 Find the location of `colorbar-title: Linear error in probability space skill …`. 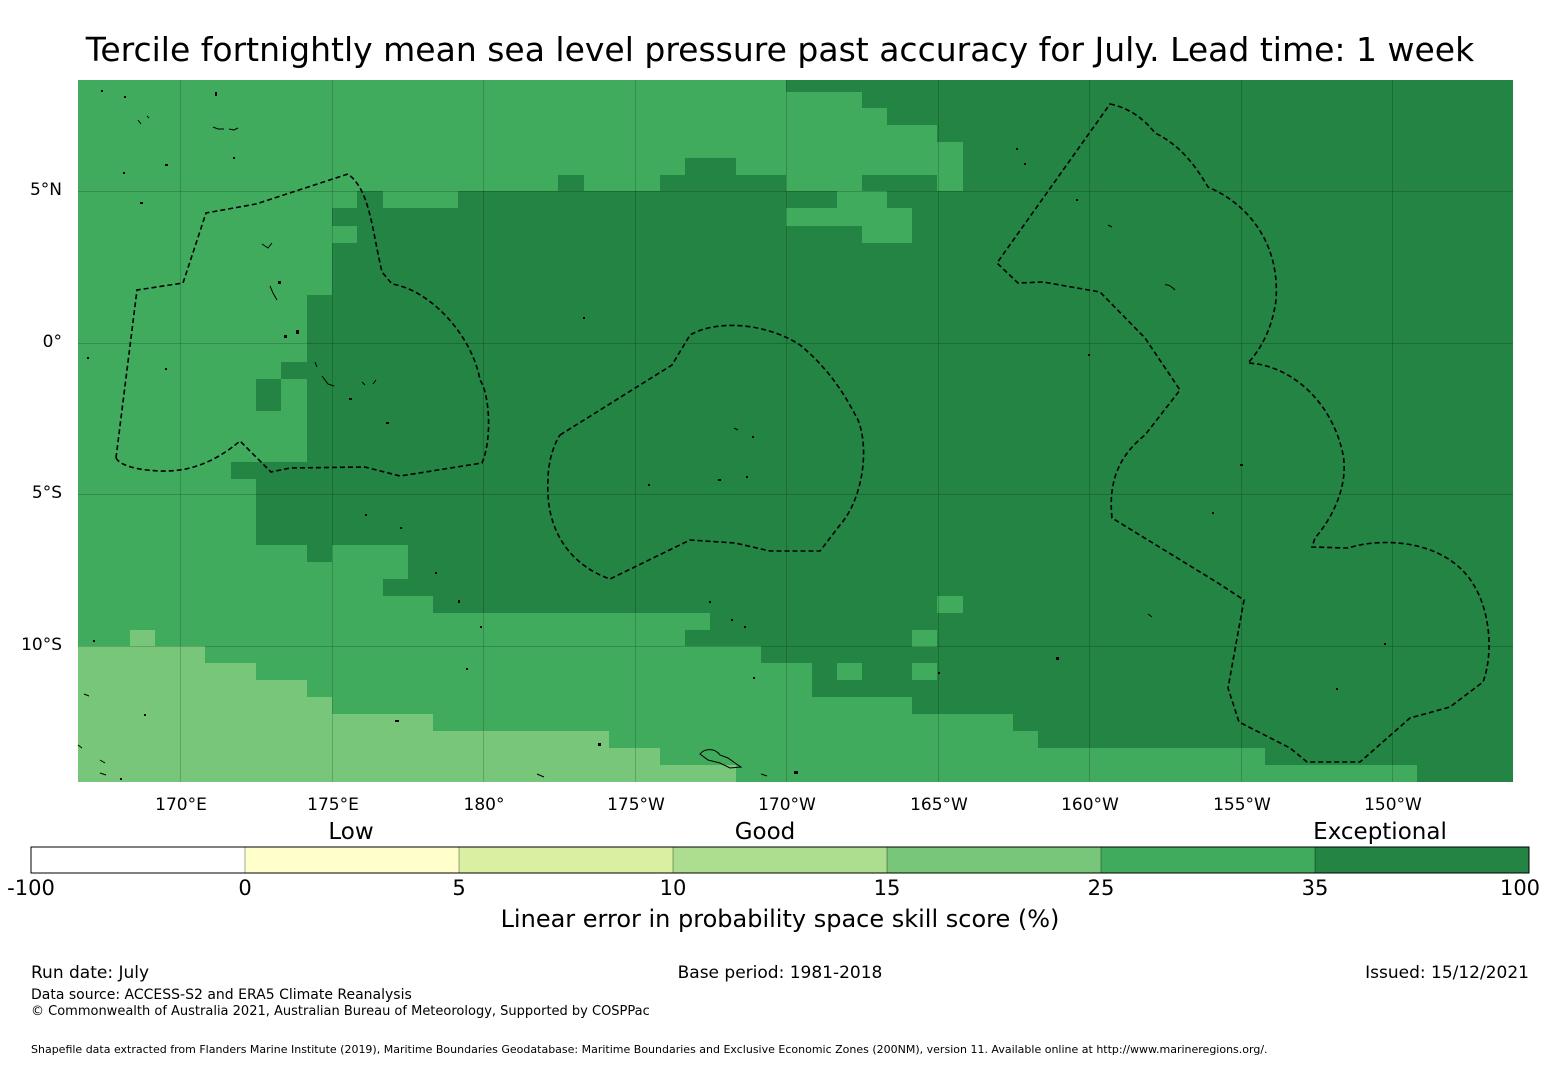

colorbar-title: Linear error in probability space skill … is located at coordinates (780, 919).